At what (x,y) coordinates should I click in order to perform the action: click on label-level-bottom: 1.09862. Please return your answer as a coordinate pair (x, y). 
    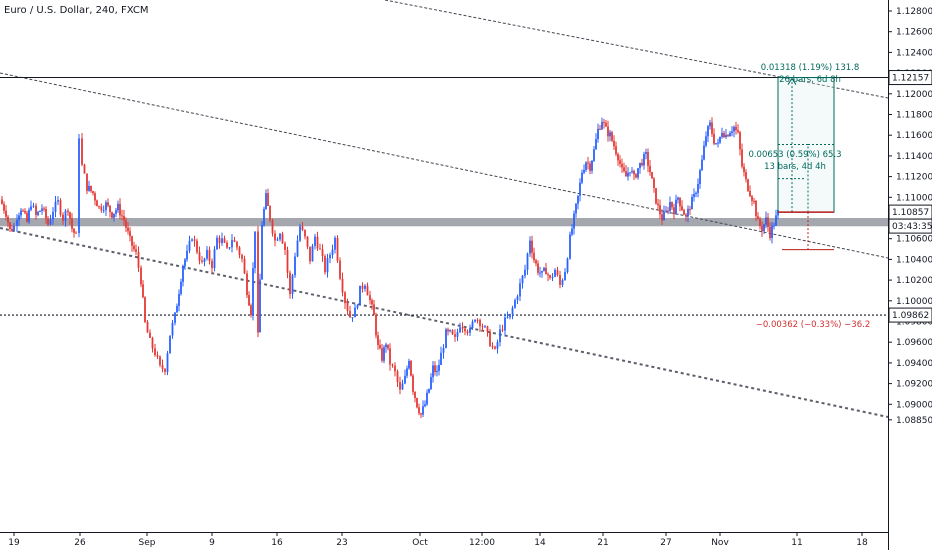
    Looking at the image, I should click on (910, 316).